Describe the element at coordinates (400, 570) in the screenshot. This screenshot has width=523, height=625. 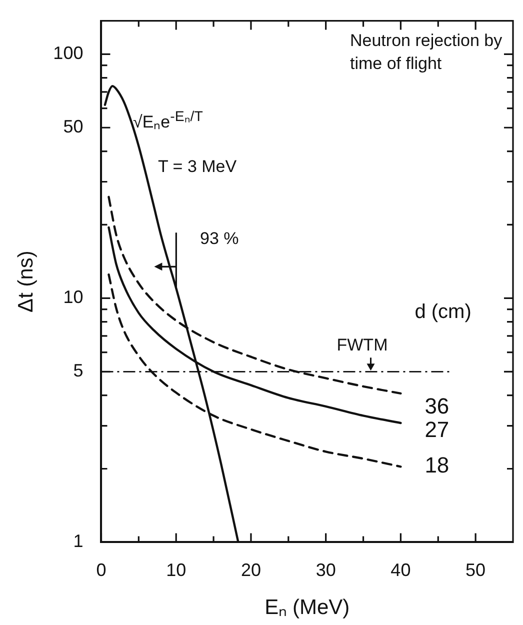
I see `x-tick-label: 40` at that location.